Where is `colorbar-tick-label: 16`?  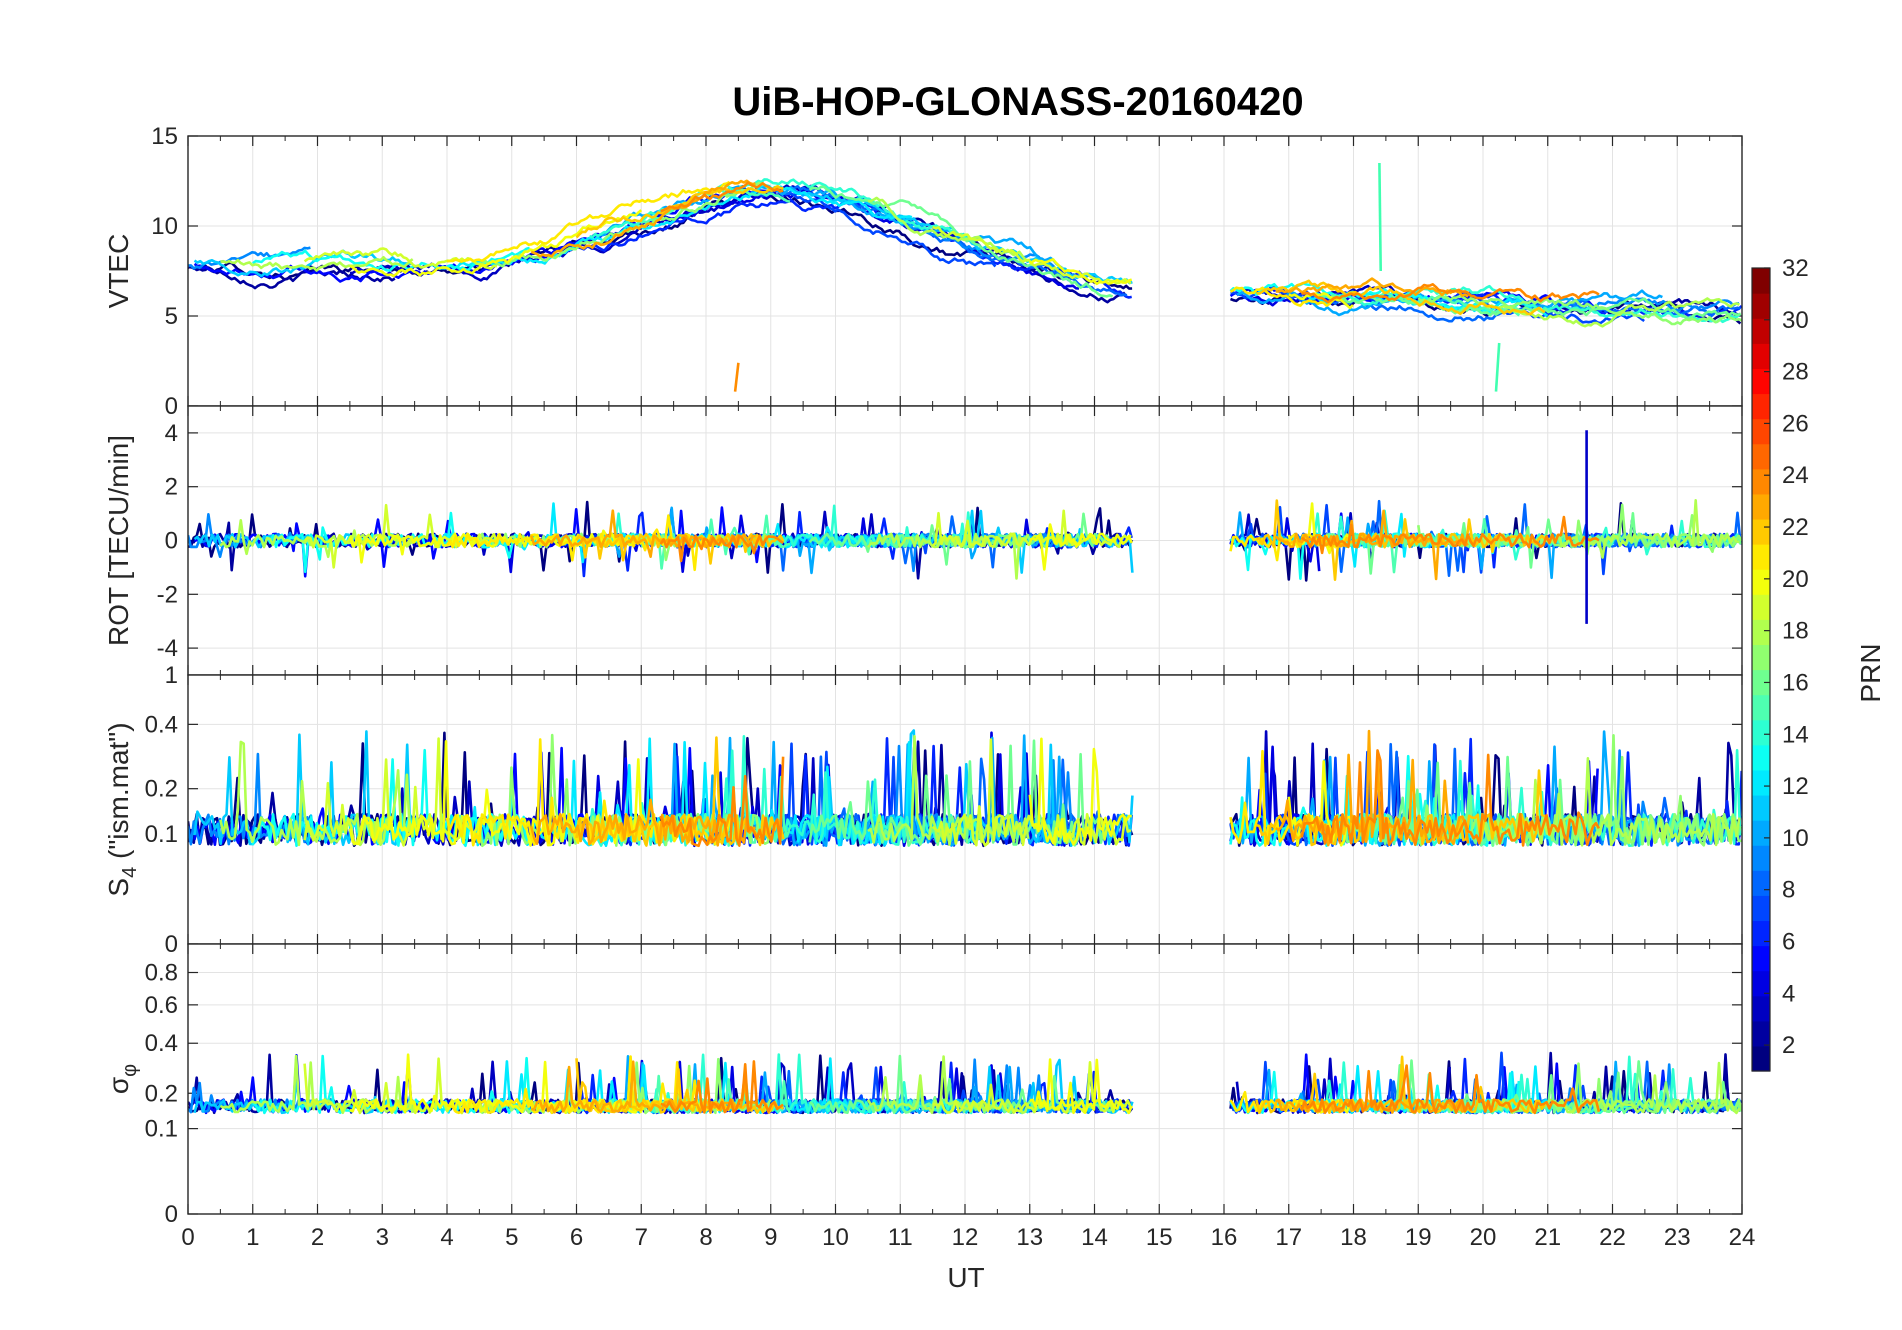
colorbar-tick-label: 16 is located at coordinates (1795, 682).